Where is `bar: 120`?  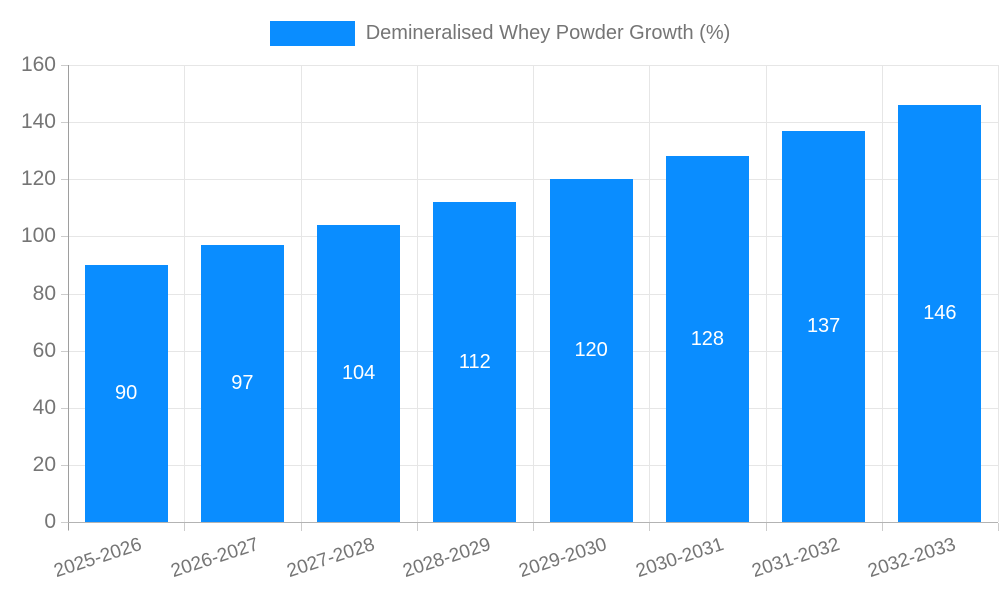
bar: 120 is located at coordinates (591, 350).